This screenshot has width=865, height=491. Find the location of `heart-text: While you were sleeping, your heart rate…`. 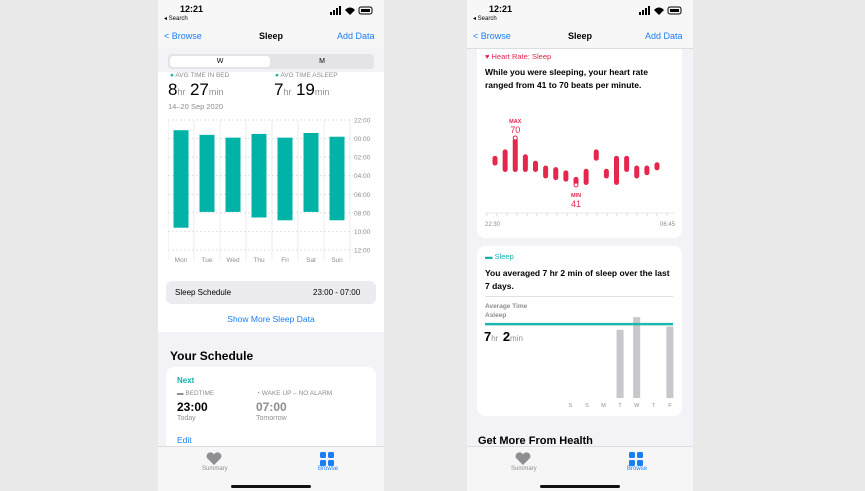

heart-text: While you were sleeping, your heart rate… is located at coordinates (566, 78).